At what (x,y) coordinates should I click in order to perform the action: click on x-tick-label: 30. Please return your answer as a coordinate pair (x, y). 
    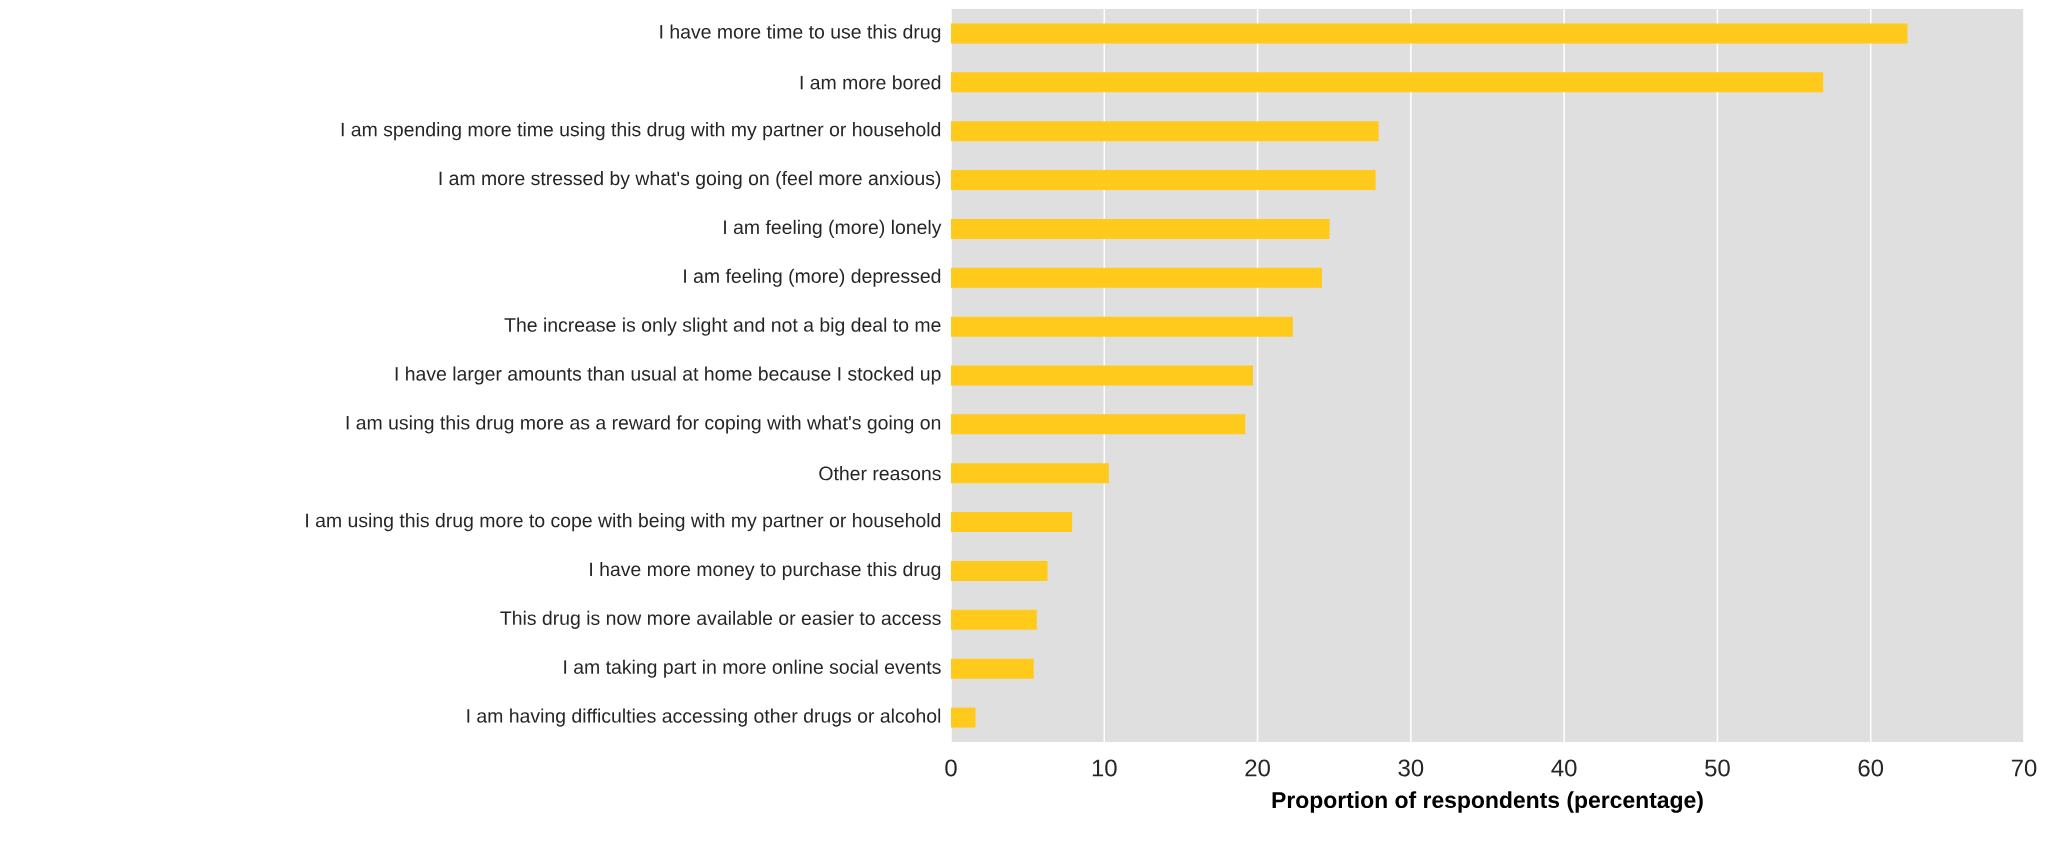
    Looking at the image, I should click on (1411, 768).